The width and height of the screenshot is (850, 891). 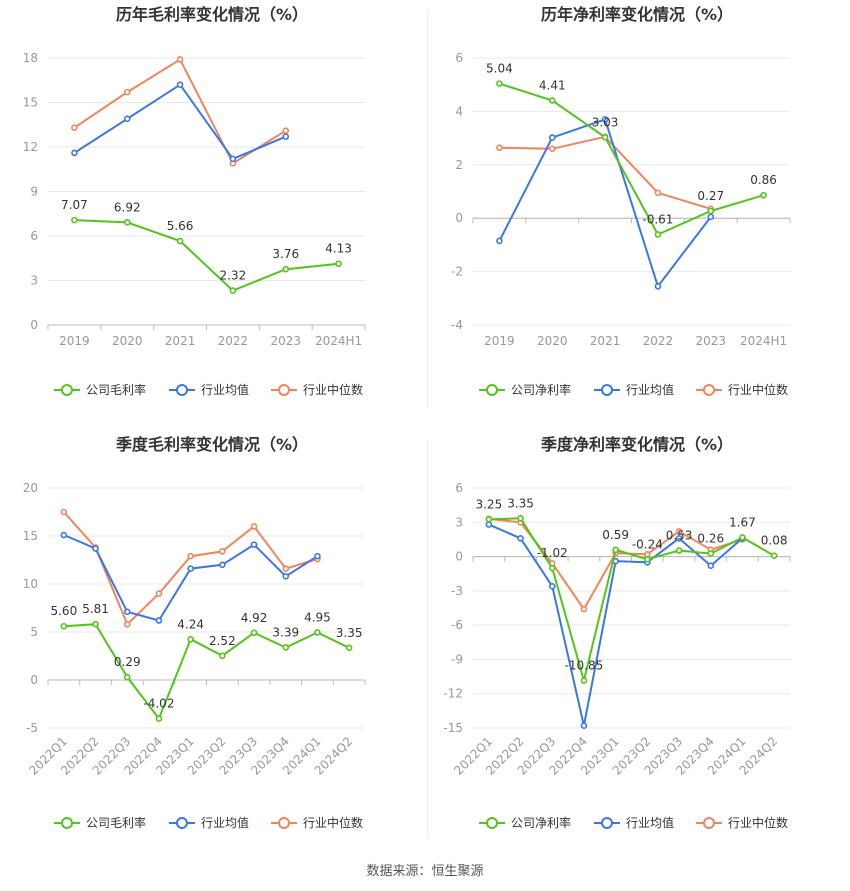 I want to click on x-tick-label: 2022, so click(x=233, y=341).